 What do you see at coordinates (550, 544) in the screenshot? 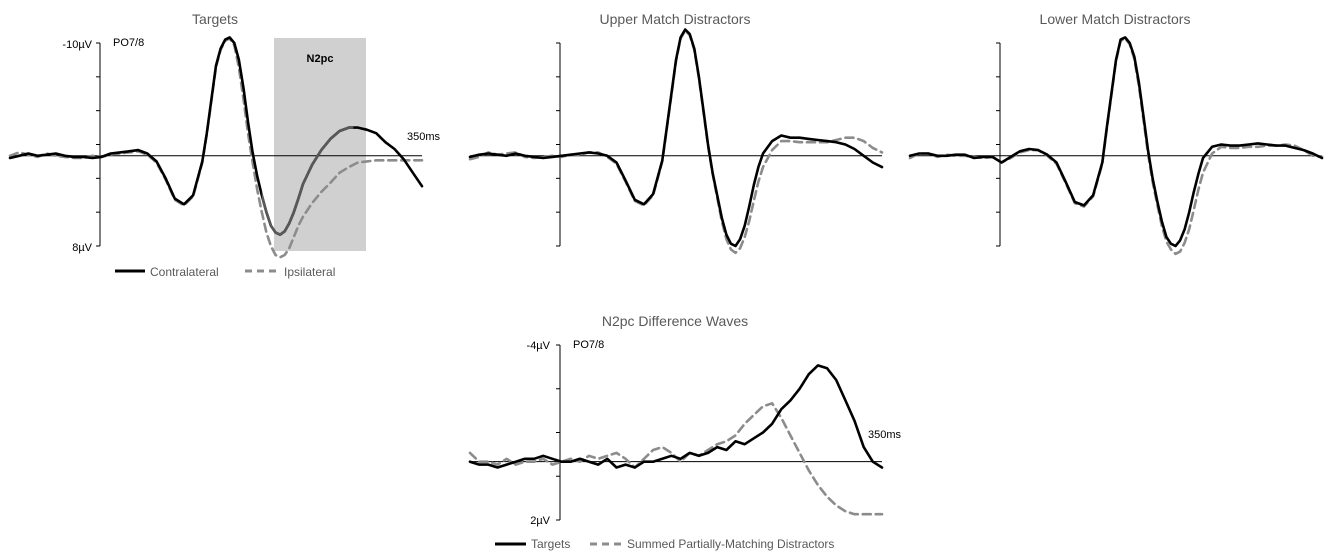
I see `legend-label-targets: Targets` at bounding box center [550, 544].